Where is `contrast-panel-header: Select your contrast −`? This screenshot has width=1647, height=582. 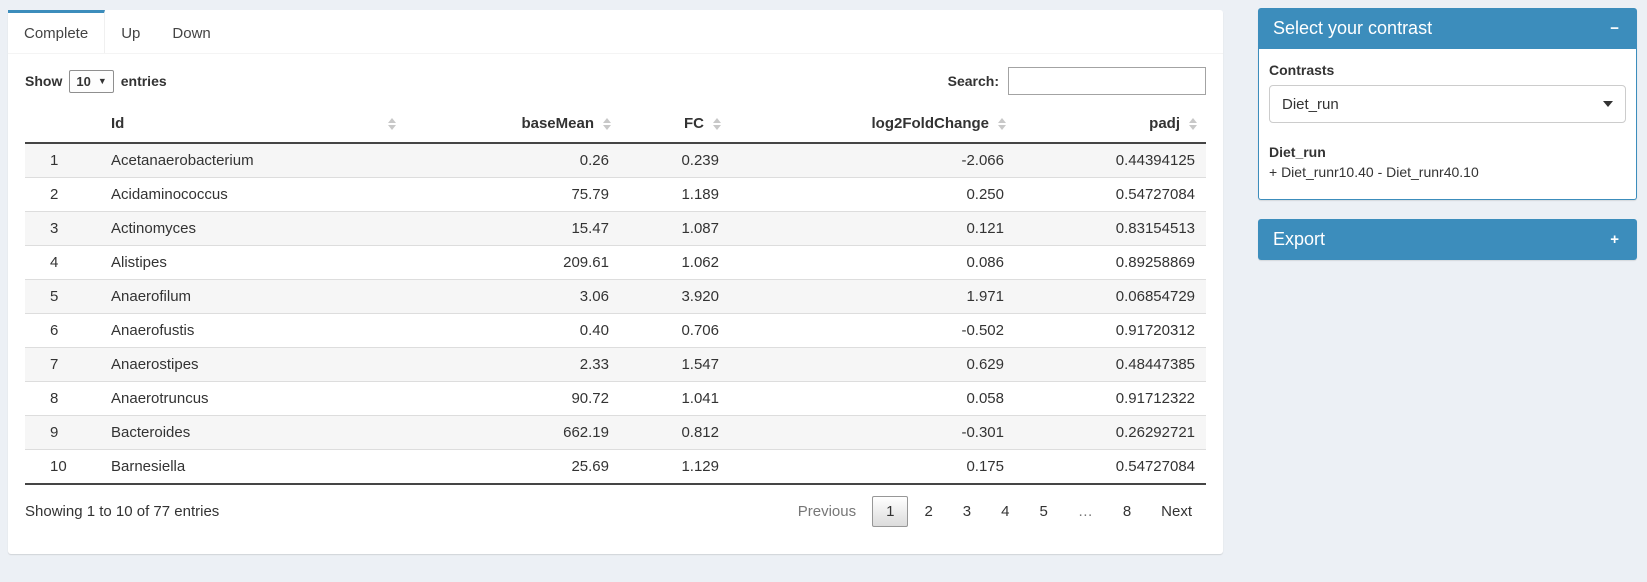 contrast-panel-header: Select your contrast − is located at coordinates (1447, 28).